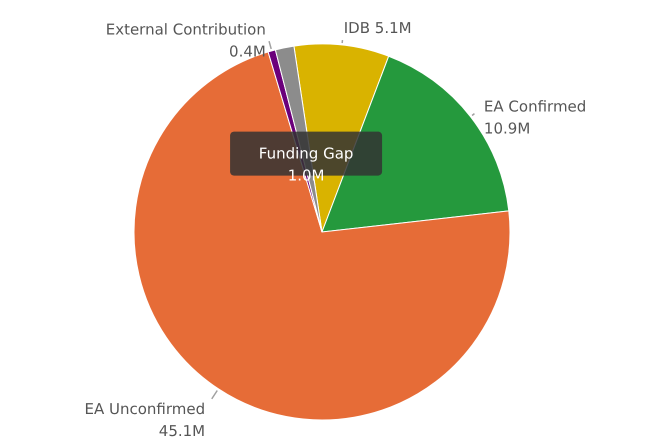 The height and width of the screenshot is (439, 665). Describe the element at coordinates (378, 28) in the screenshot. I see `slice-label: IDB 5.1M` at that location.